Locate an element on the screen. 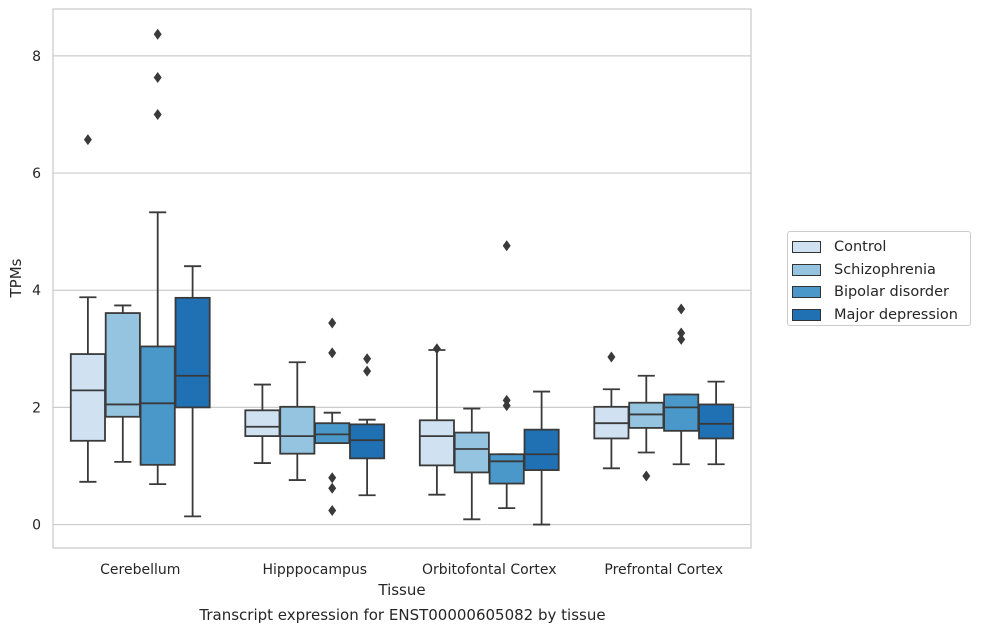  legend-item-control: Control is located at coordinates (881, 247).